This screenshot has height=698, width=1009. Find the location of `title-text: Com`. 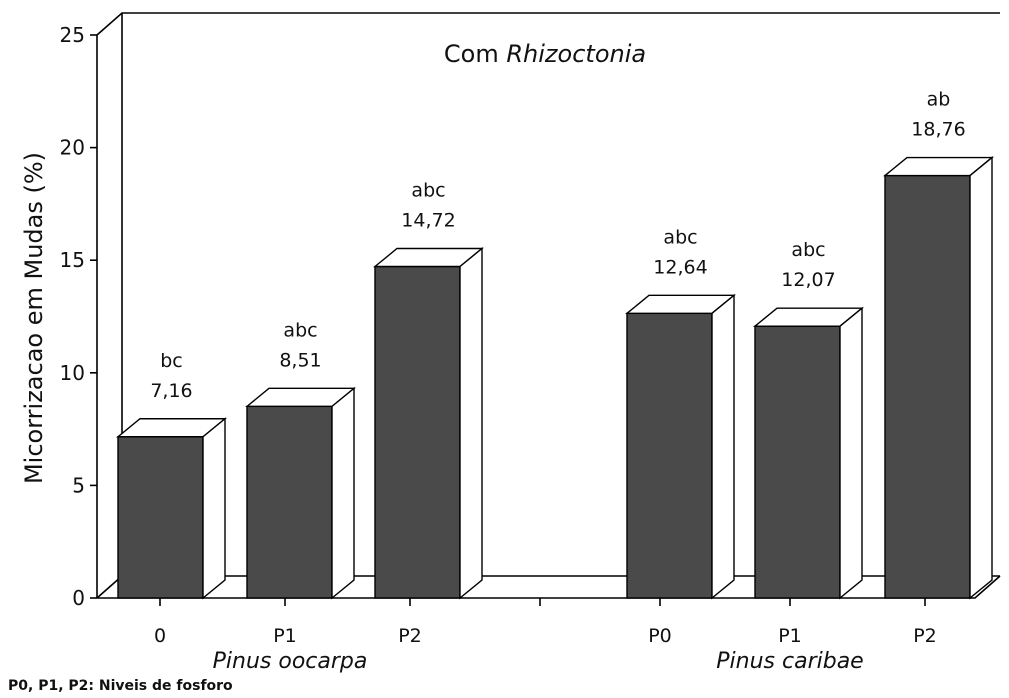

title-text: Com is located at coordinates (471, 54).